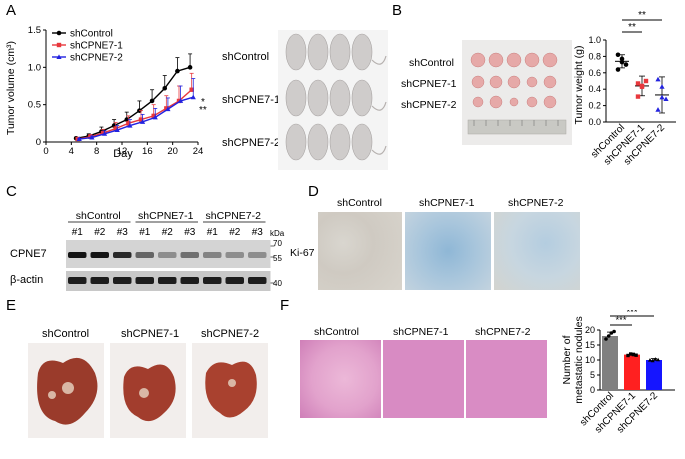 The width and height of the screenshot is (685, 459). I want to click on x-tick-label: 8, so click(96, 151).